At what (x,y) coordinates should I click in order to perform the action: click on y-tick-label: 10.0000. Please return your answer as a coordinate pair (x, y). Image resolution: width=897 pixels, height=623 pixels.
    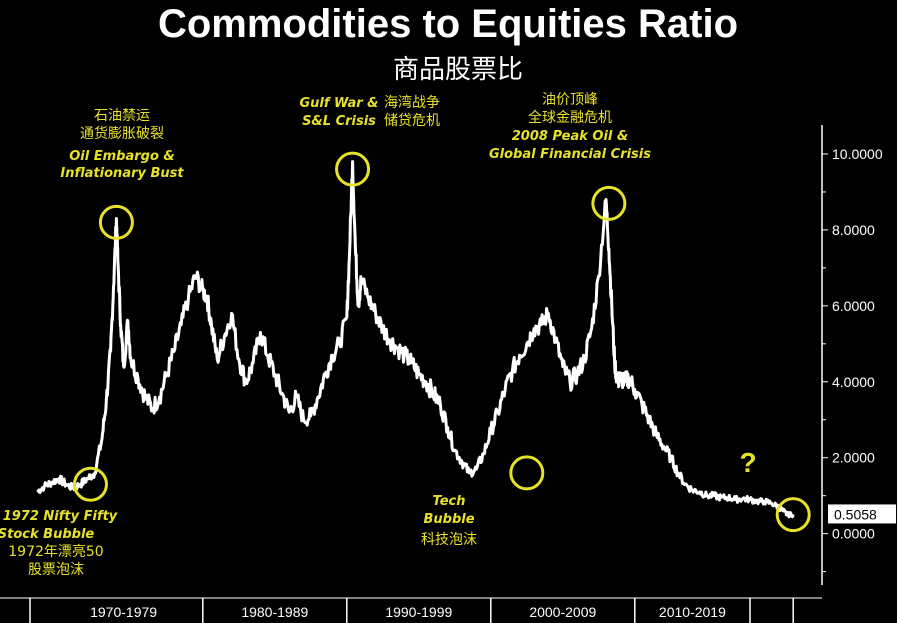
    Looking at the image, I should click on (857, 154).